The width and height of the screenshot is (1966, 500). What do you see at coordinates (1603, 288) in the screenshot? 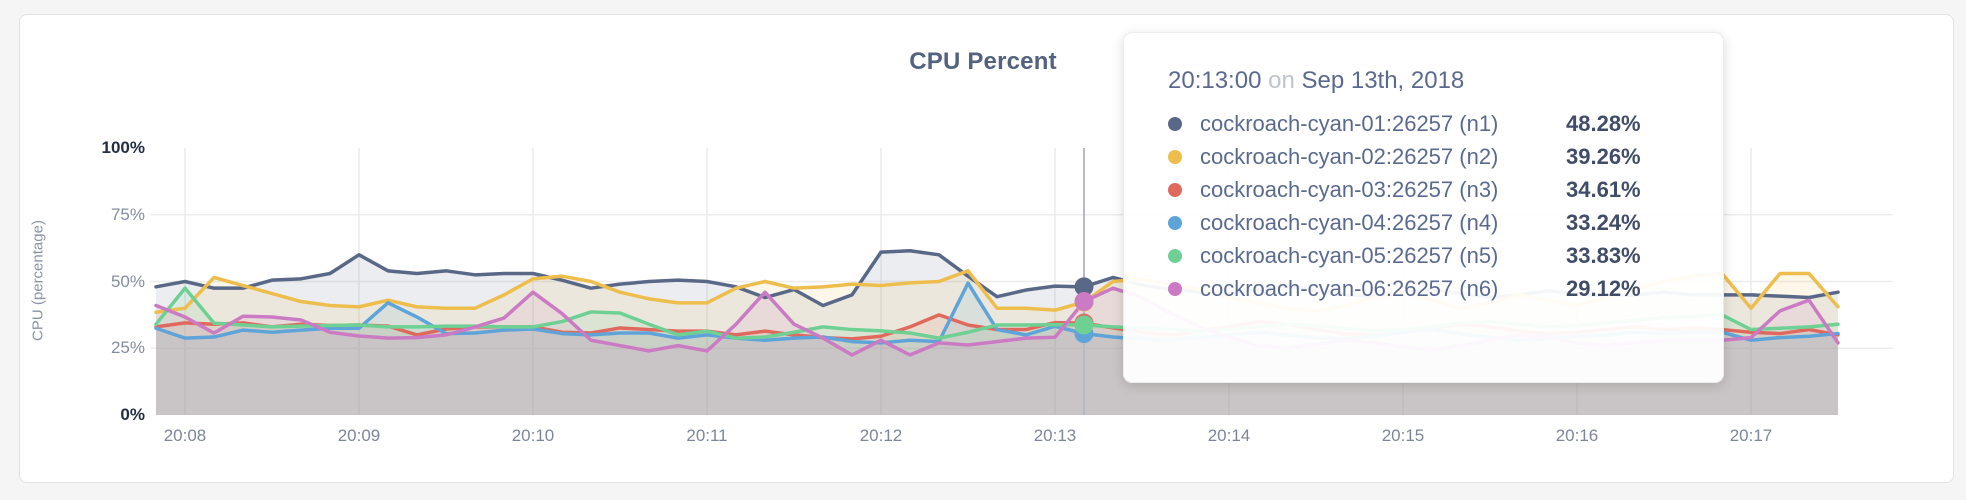
I see `series-value: 29.12%` at bounding box center [1603, 288].